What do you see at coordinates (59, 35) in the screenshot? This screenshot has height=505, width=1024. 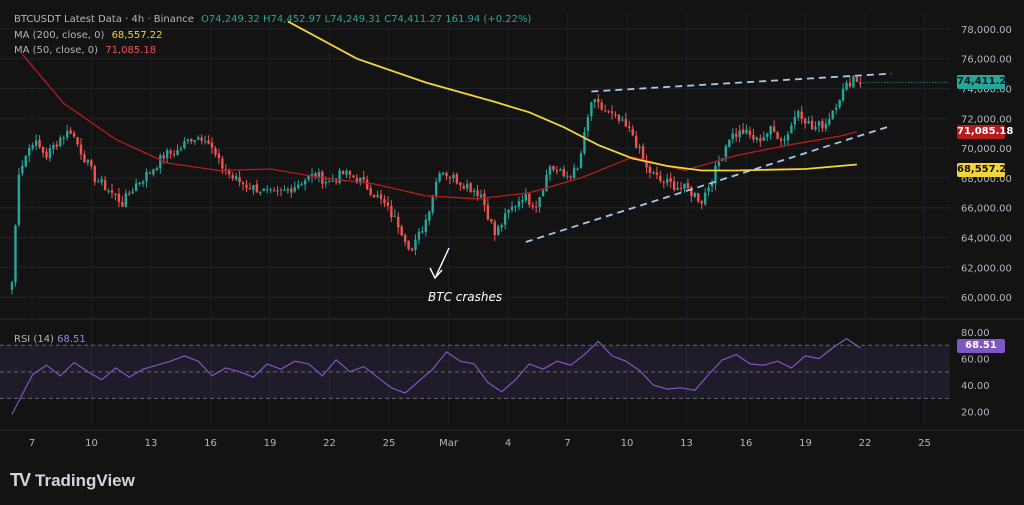 I see `ma200-label: MA (200, close, 0)` at bounding box center [59, 35].